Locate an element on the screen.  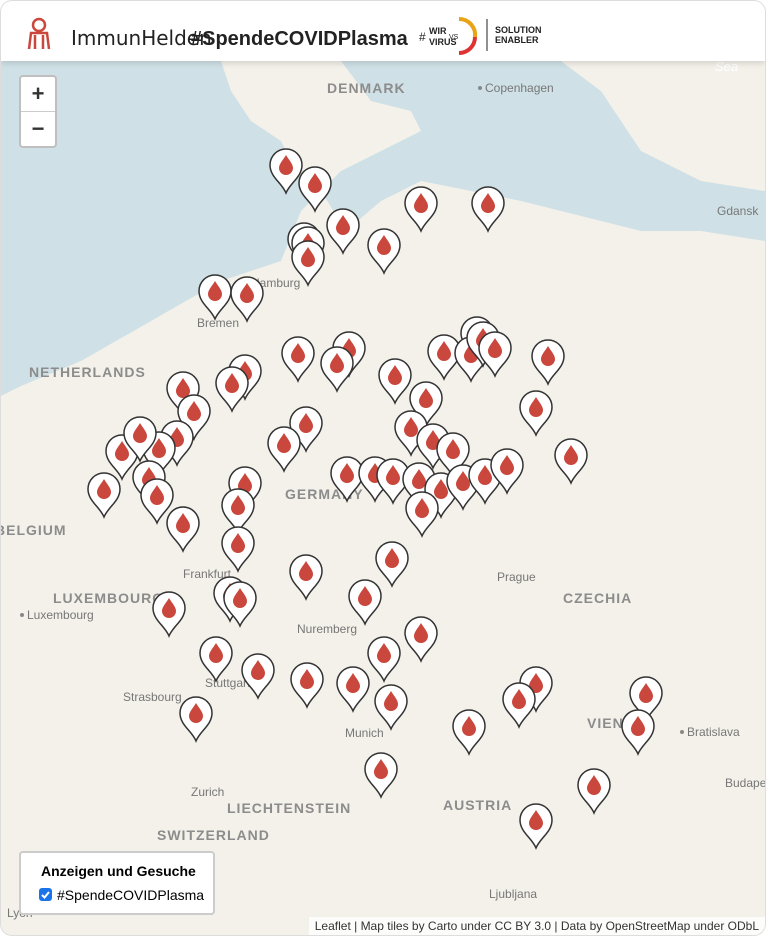
zoom-out: − is located at coordinates (38, 128).